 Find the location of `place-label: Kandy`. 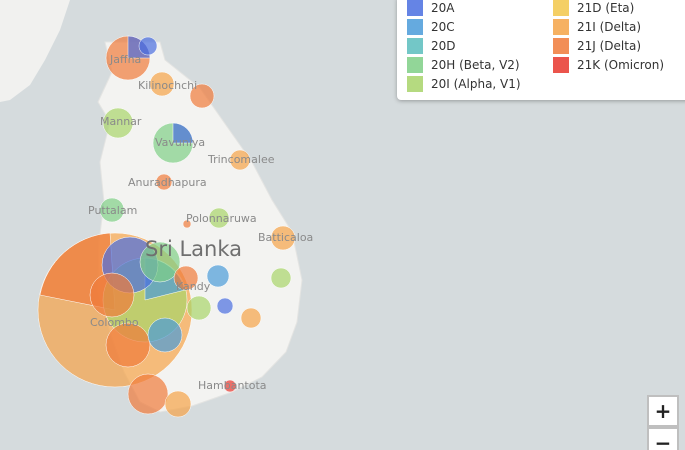

place-label: Kandy is located at coordinates (193, 286).